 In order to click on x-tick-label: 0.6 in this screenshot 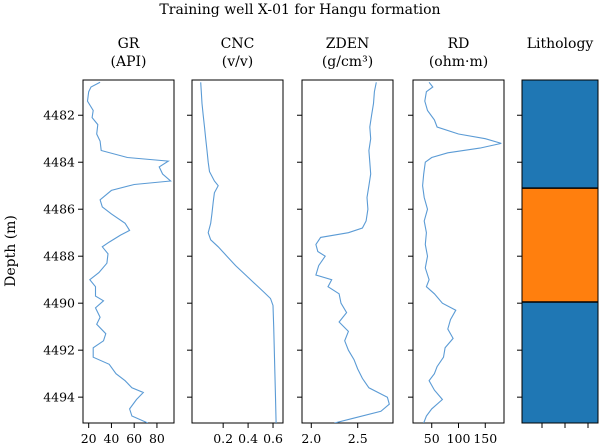, I will do `click(273, 438)`.